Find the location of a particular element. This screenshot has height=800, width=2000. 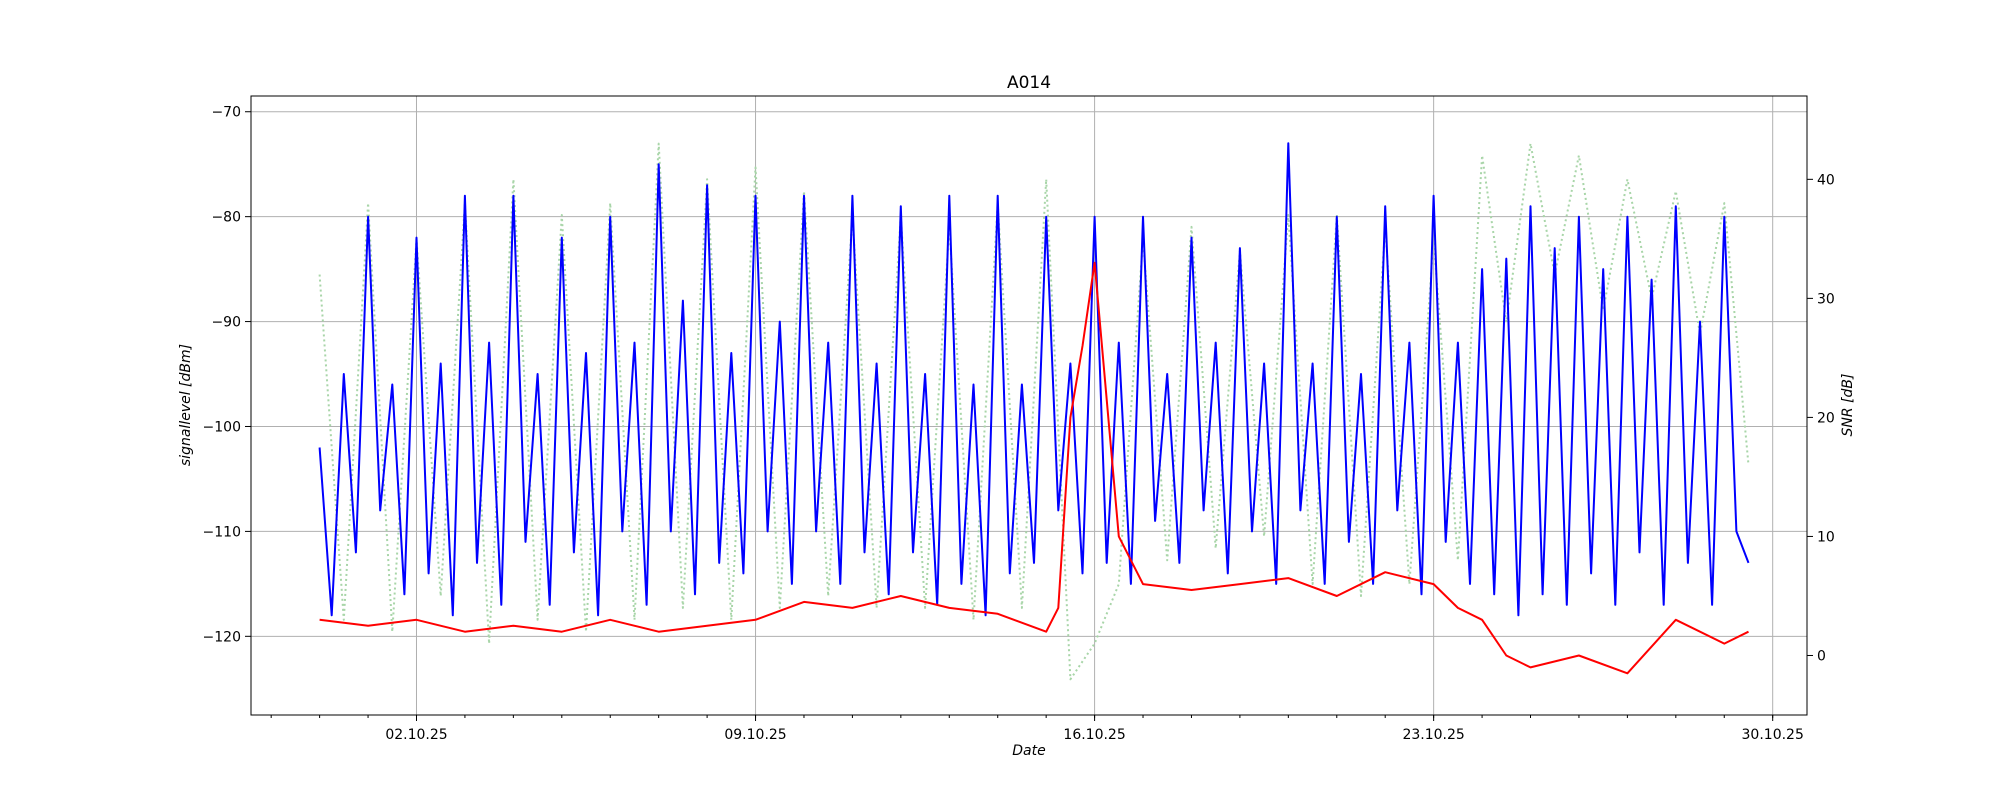

x-tick-label: 02.10.25 is located at coordinates (416, 735).